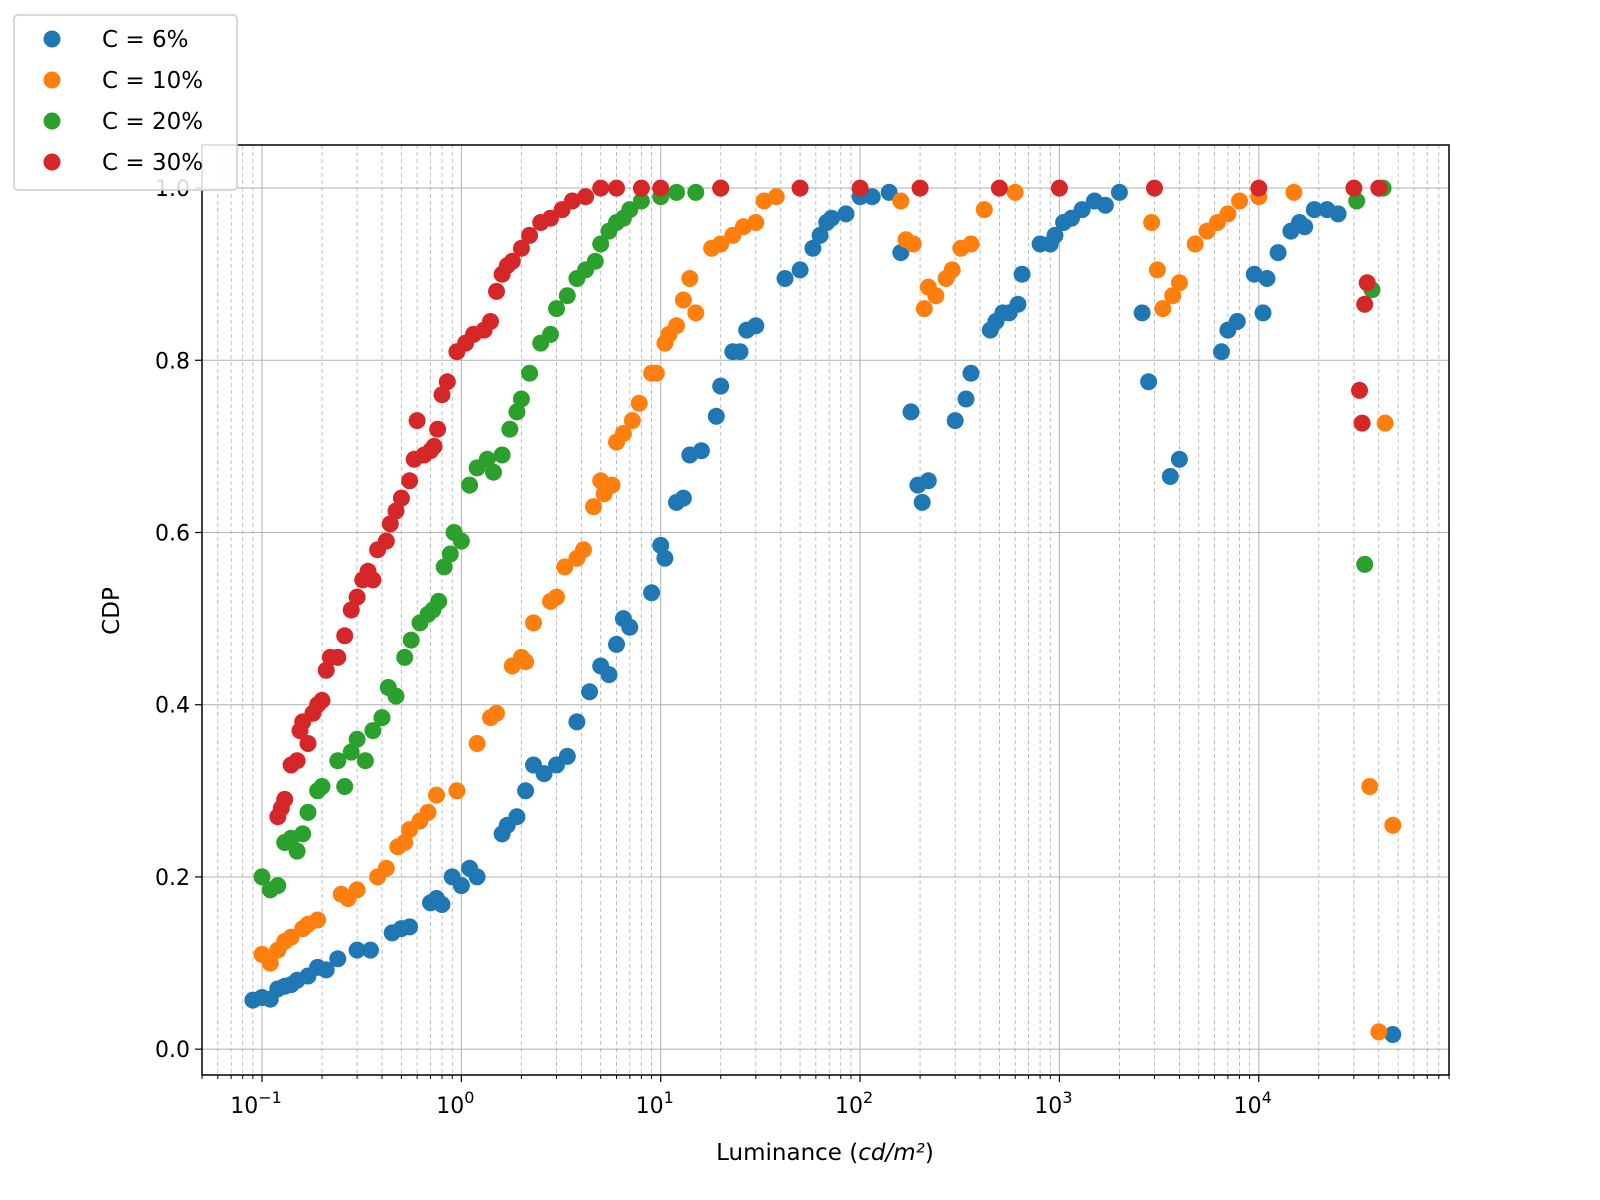 The image size is (1600, 1200). What do you see at coordinates (125, 102) in the screenshot?
I see `legend: C = 6% C = 10% C = 20% C = 30%` at bounding box center [125, 102].